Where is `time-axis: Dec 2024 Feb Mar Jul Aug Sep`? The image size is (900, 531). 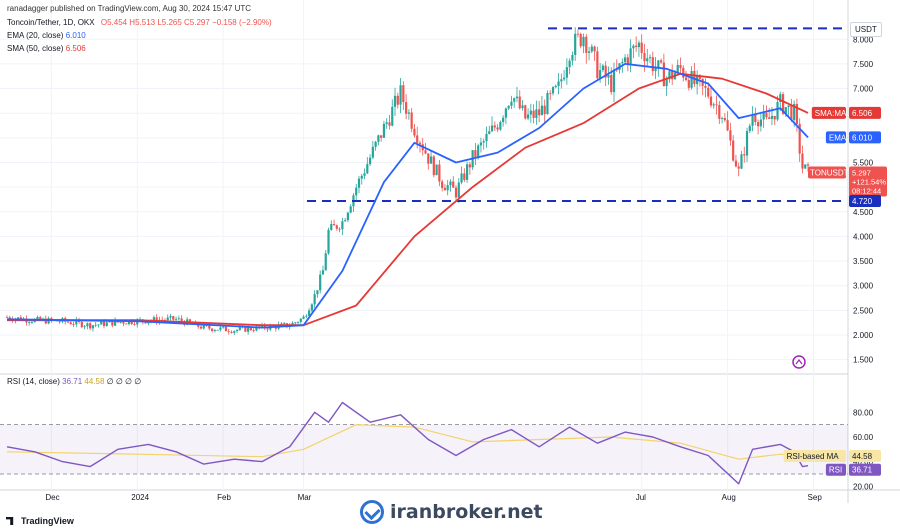 time-axis: Dec 2024 Feb Mar Jul Aug Sep is located at coordinates (433, 497).